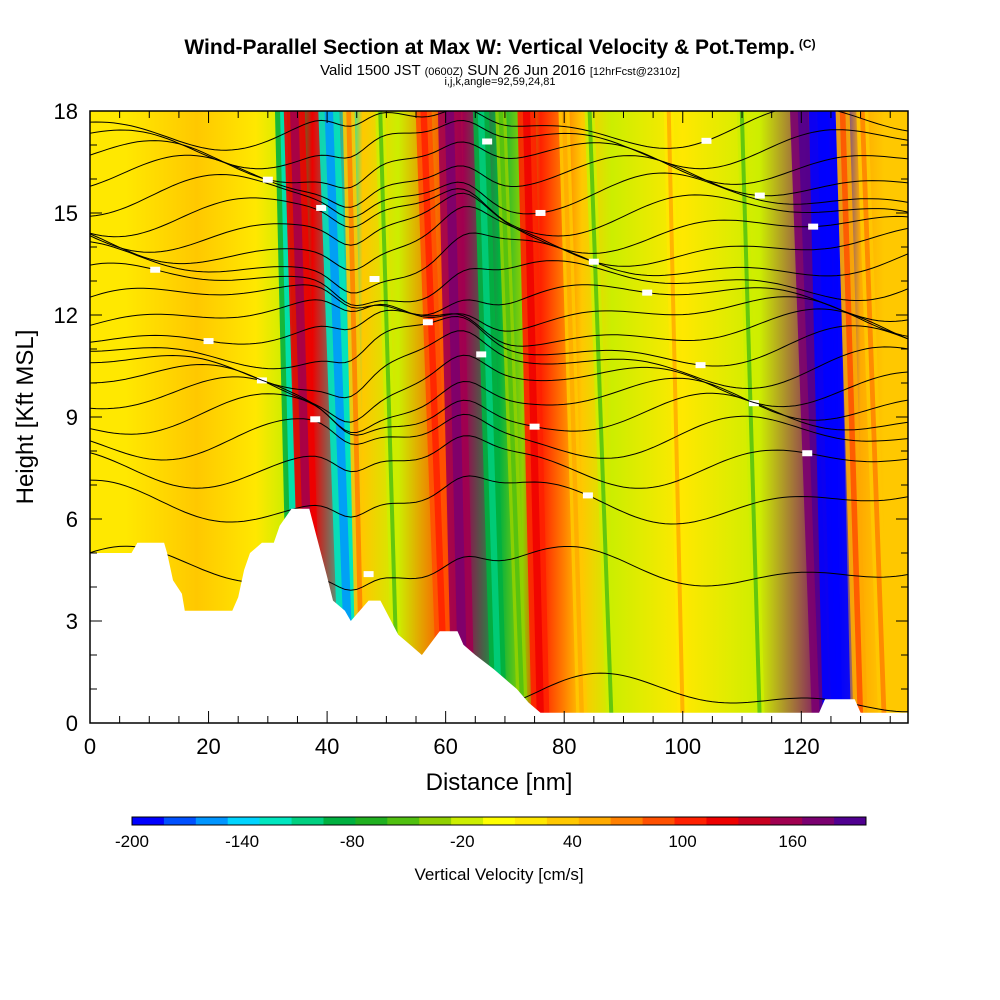 Image resolution: width=1000 pixels, height=1000 pixels. Describe the element at coordinates (66, 213) in the screenshot. I see `y-tick-label: 15` at that location.